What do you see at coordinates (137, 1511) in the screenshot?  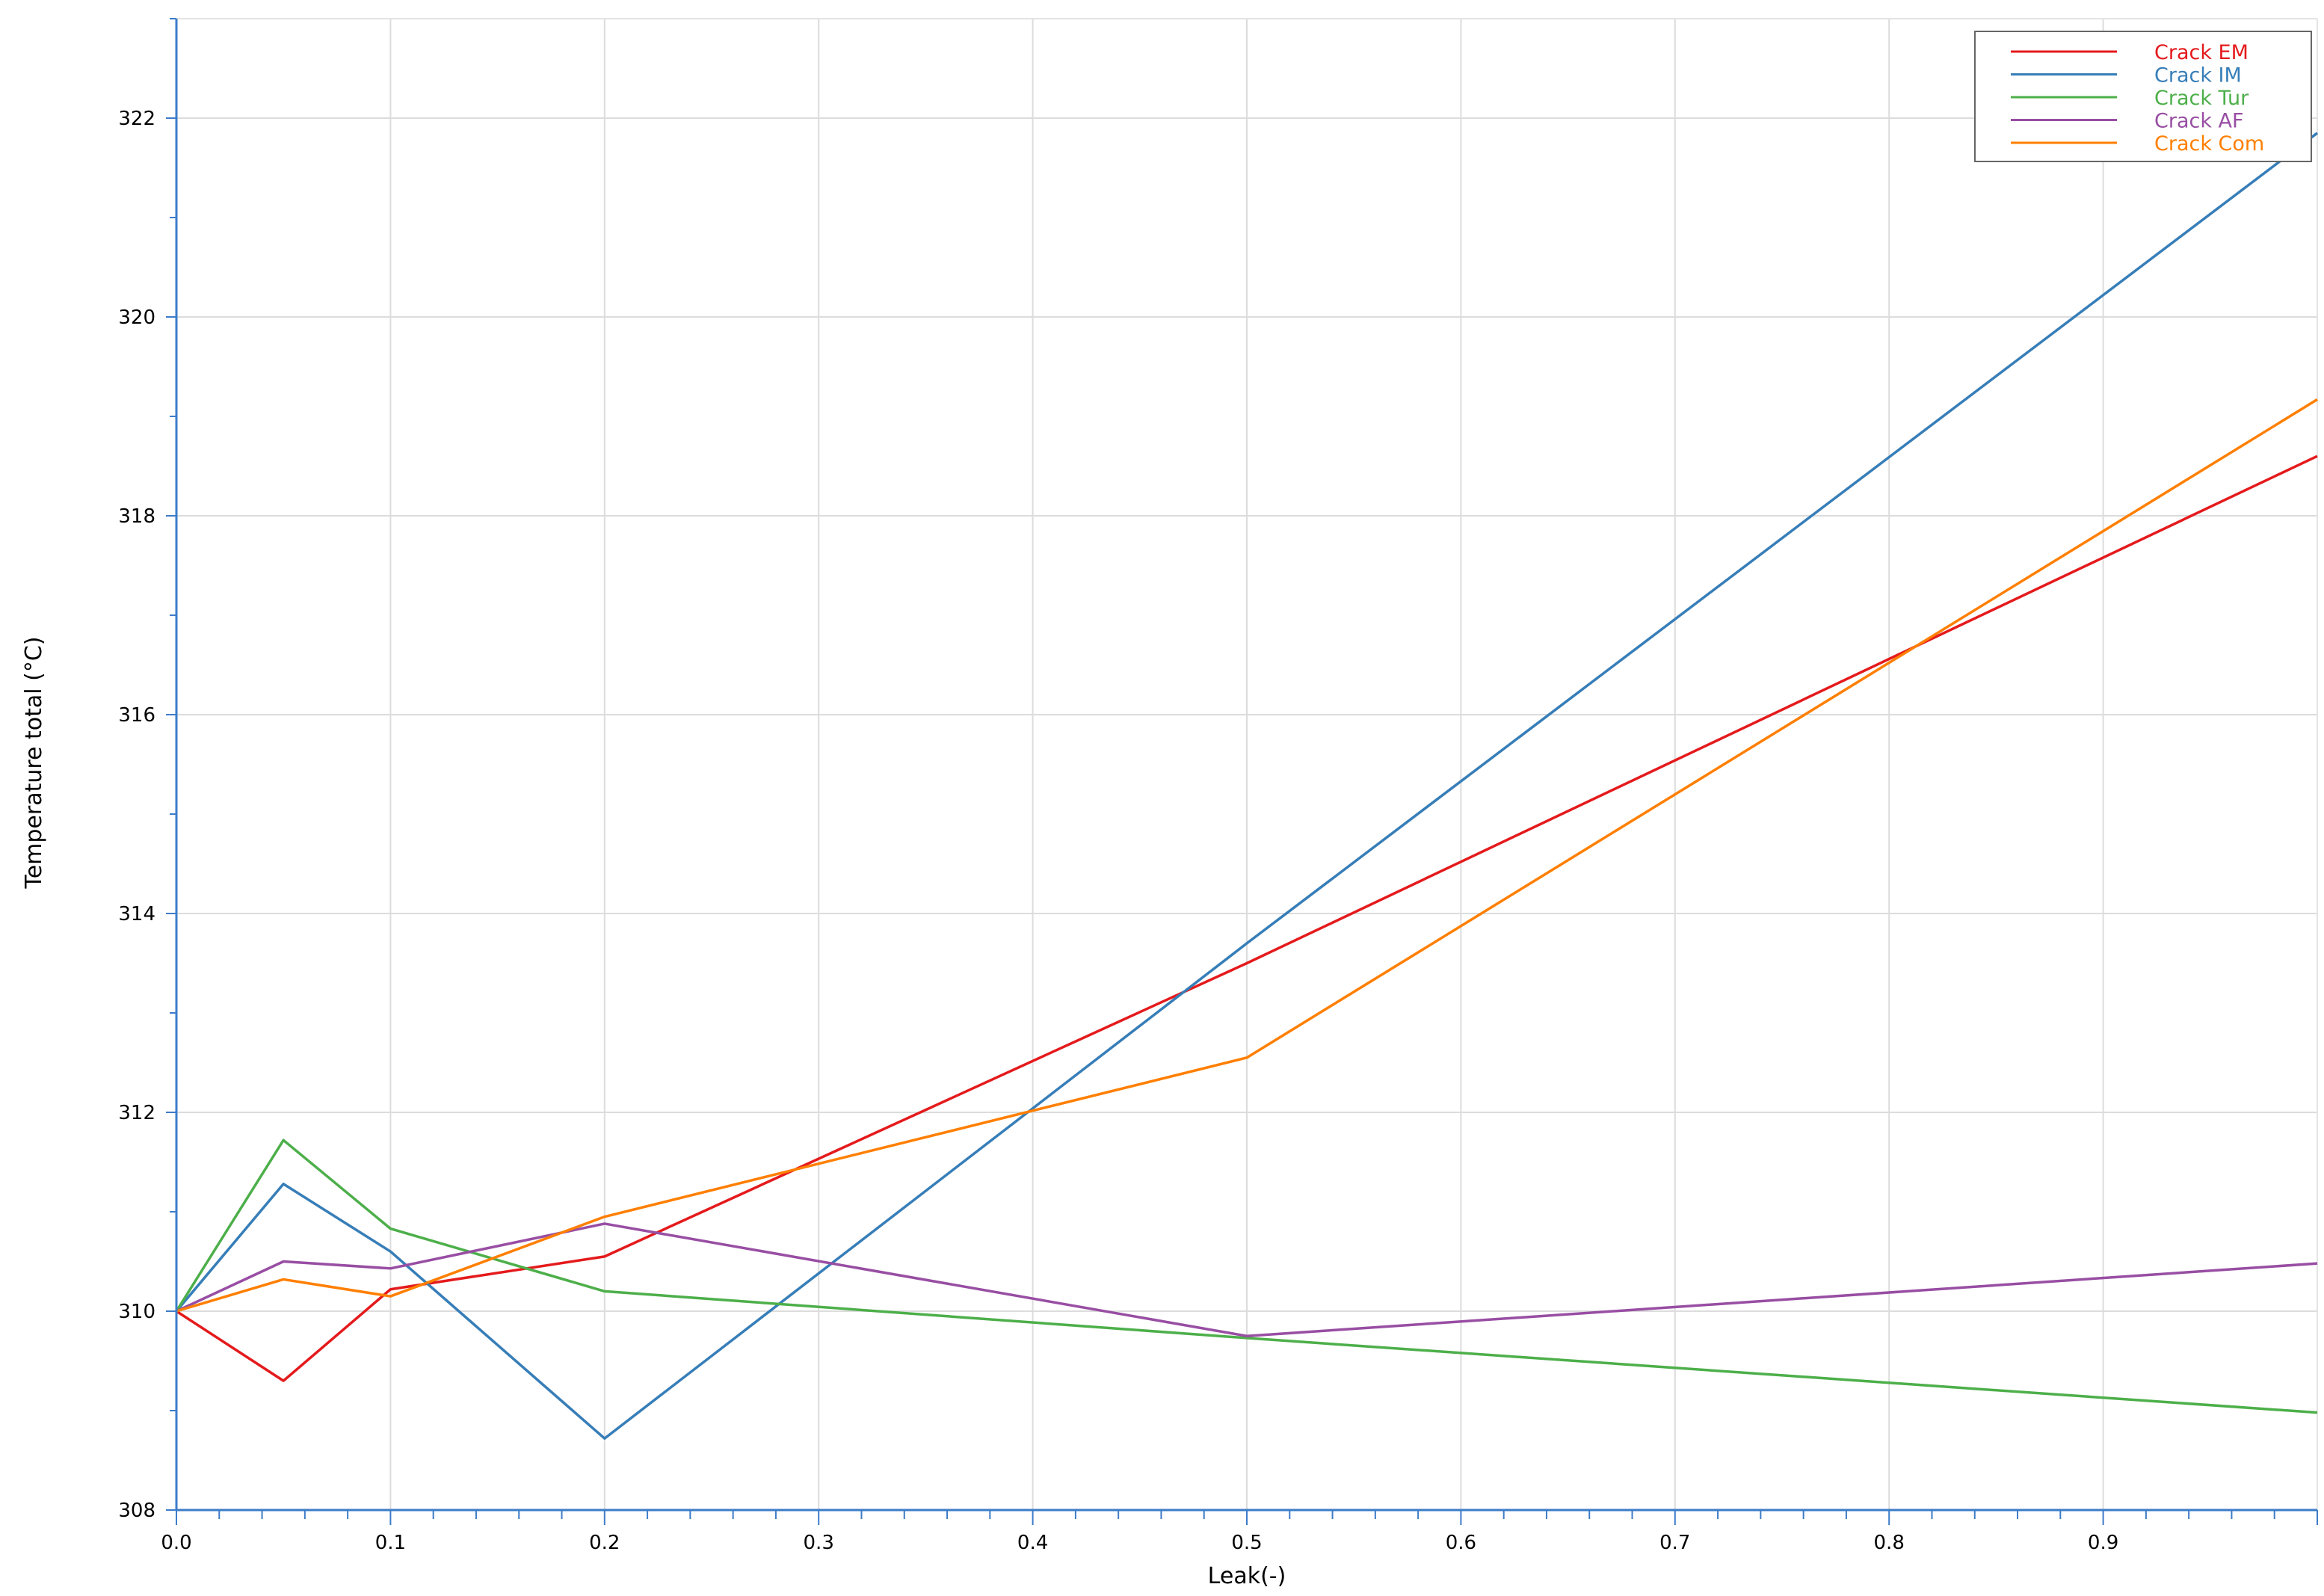 I see `y-tick-label: 308` at bounding box center [137, 1511].